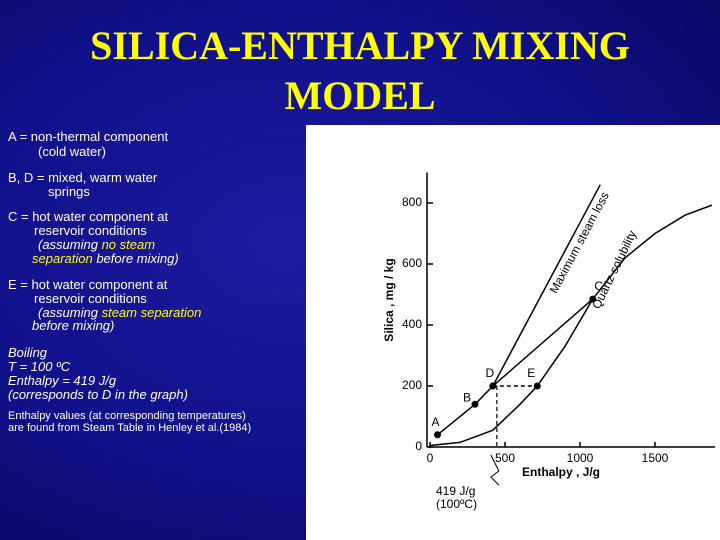 Image resolution: width=720 pixels, height=540 pixels. Describe the element at coordinates (39, 366) in the screenshot. I see `note: T = 100 ºC` at that location.